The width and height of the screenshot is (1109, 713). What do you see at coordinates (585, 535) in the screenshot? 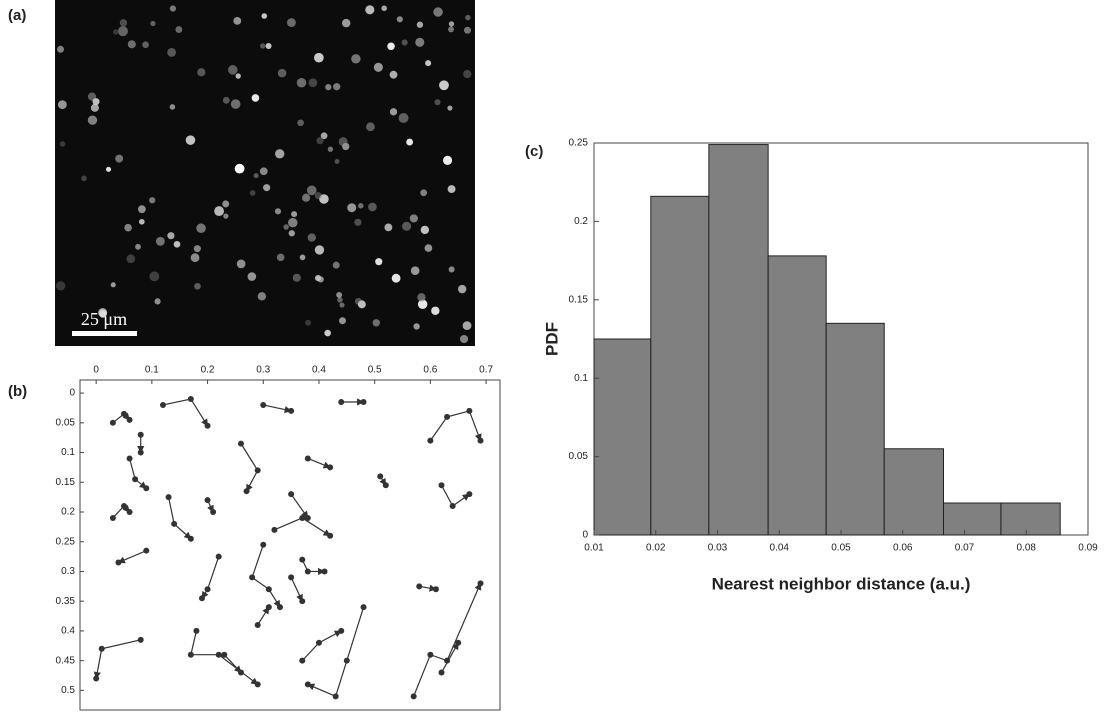
I see `y-tick-label: 0` at bounding box center [585, 535].